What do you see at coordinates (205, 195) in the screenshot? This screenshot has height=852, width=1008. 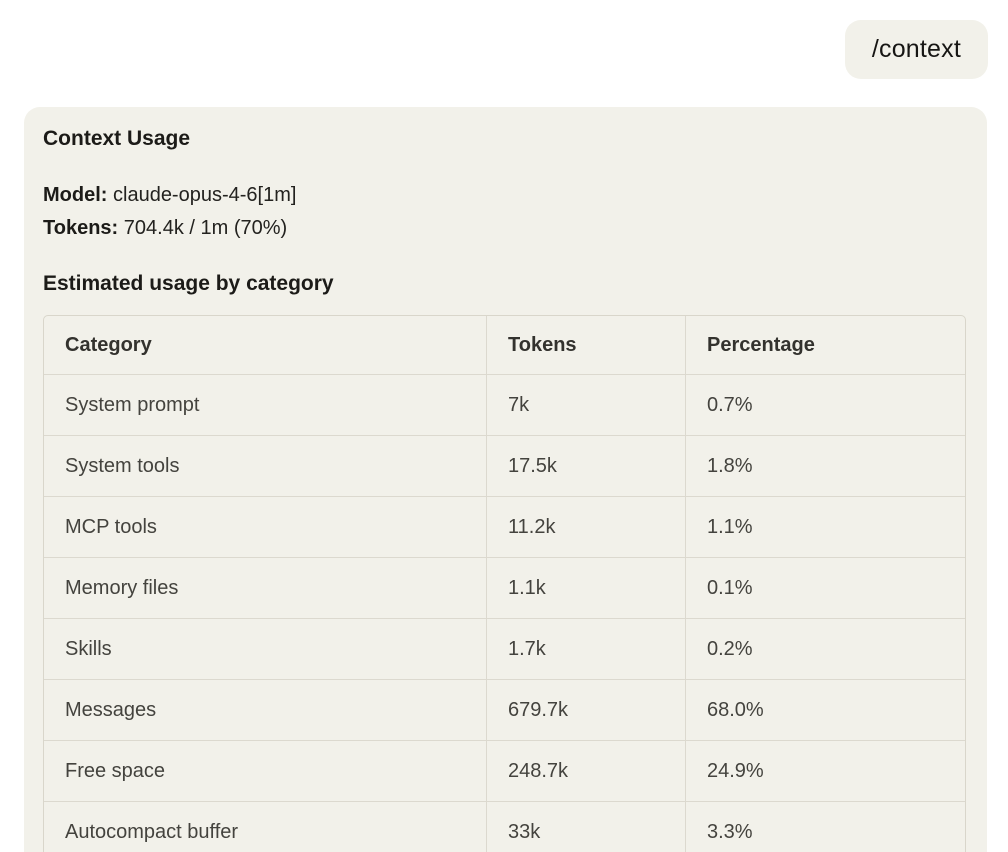 I see `model-value: claude-opus-4-6[1m]` at bounding box center [205, 195].